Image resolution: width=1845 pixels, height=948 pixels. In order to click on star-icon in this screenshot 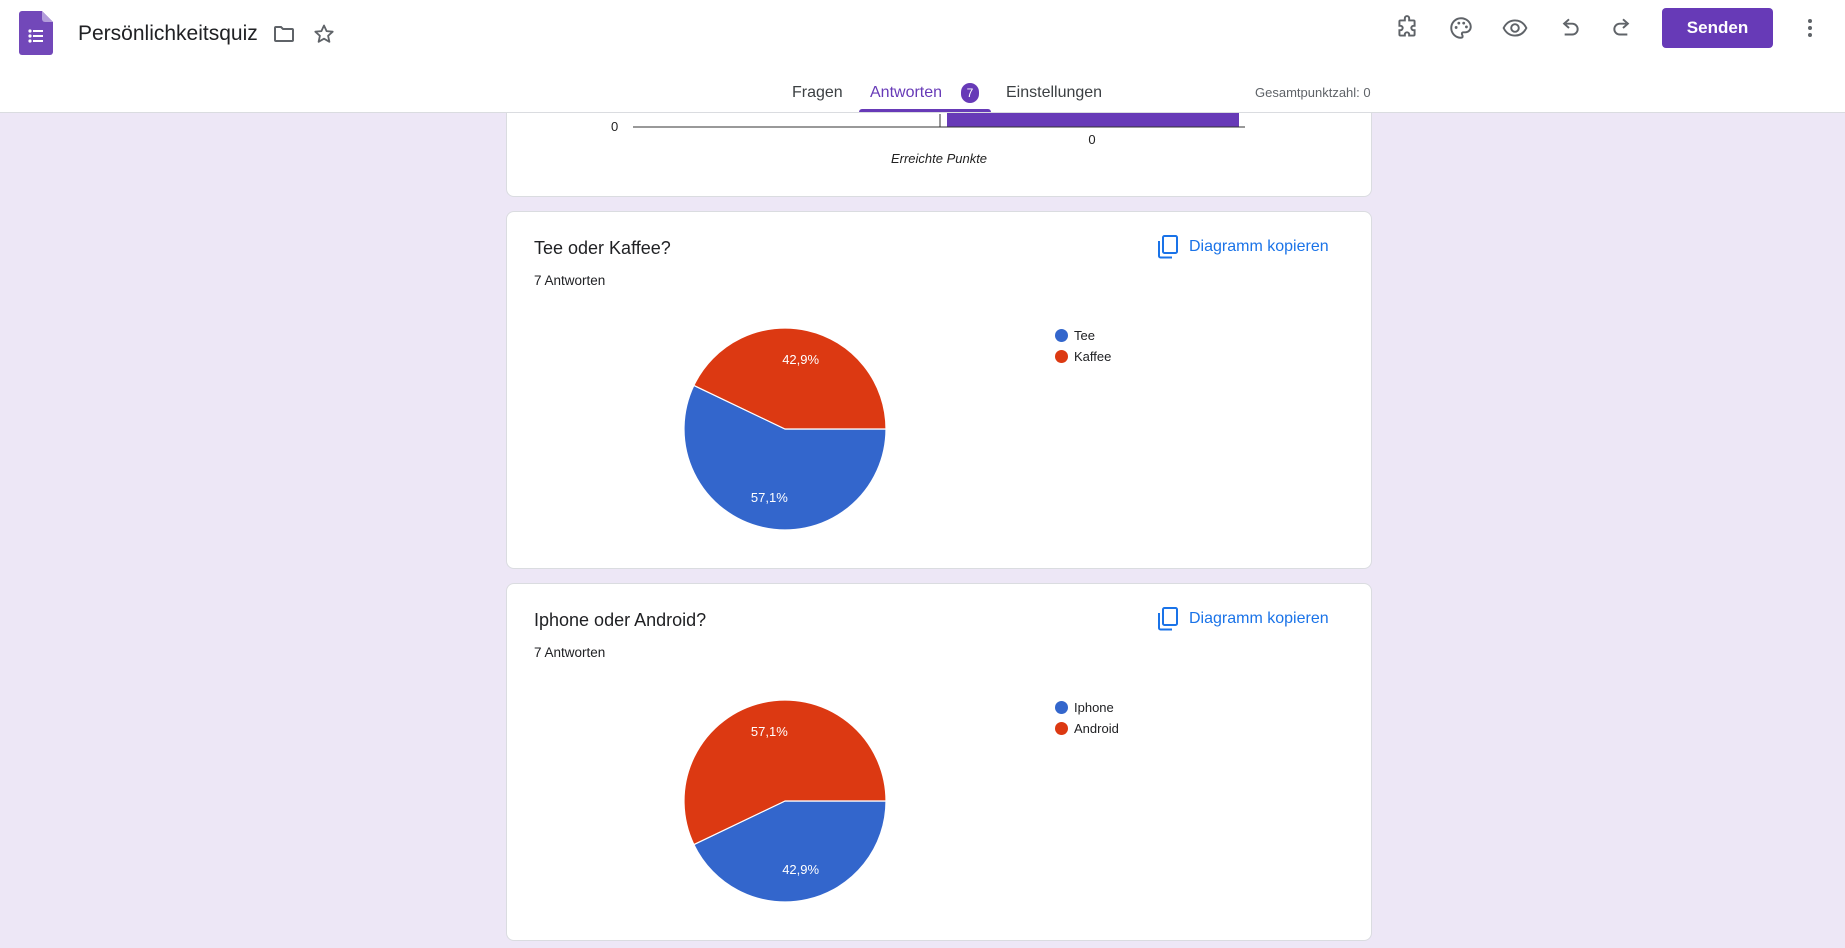, I will do `click(324, 34)`.